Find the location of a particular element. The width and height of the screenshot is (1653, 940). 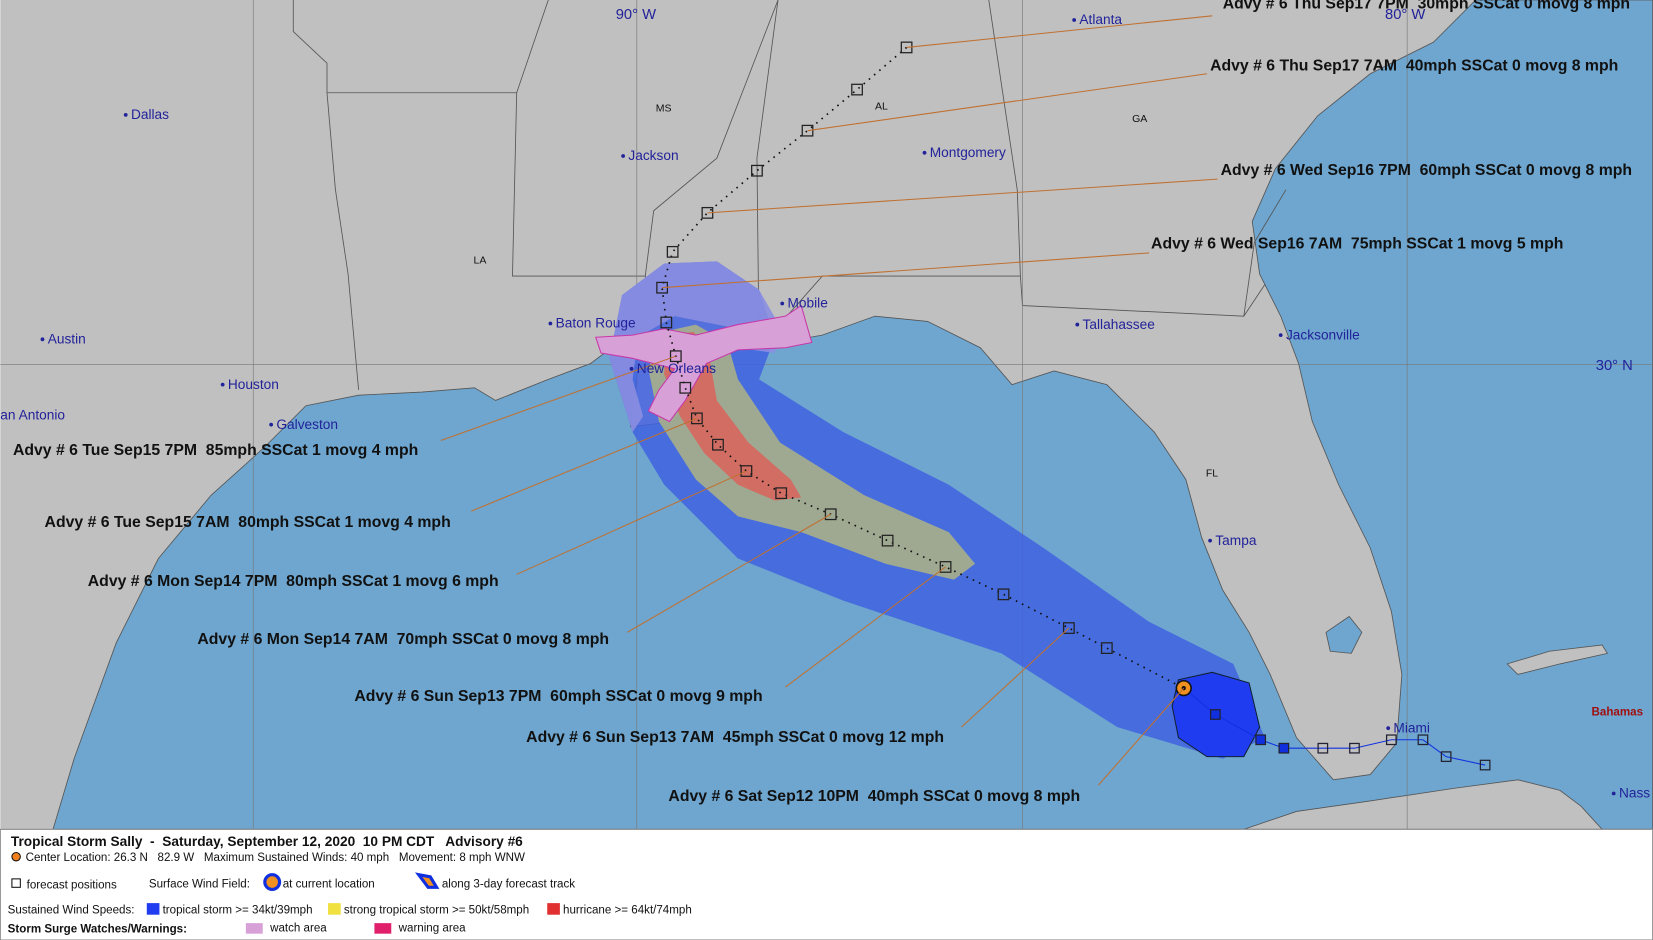

sts-text: strong tropical storm >= 50kt/58mph is located at coordinates (436, 911).